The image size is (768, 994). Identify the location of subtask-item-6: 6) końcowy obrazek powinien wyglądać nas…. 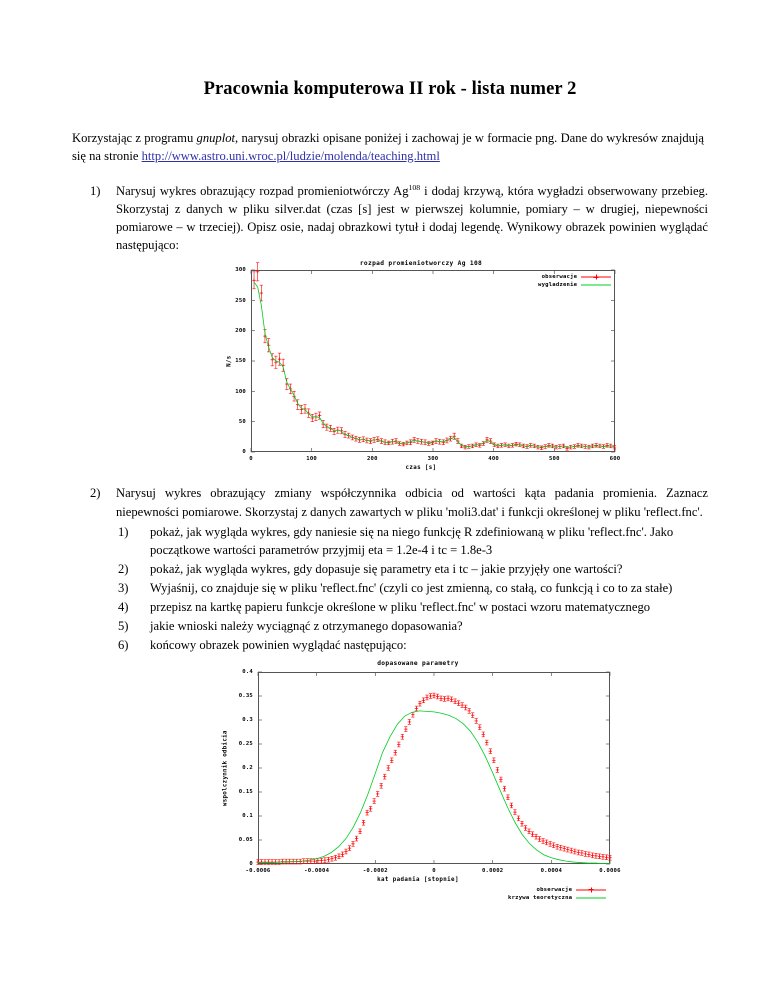
(412, 645).